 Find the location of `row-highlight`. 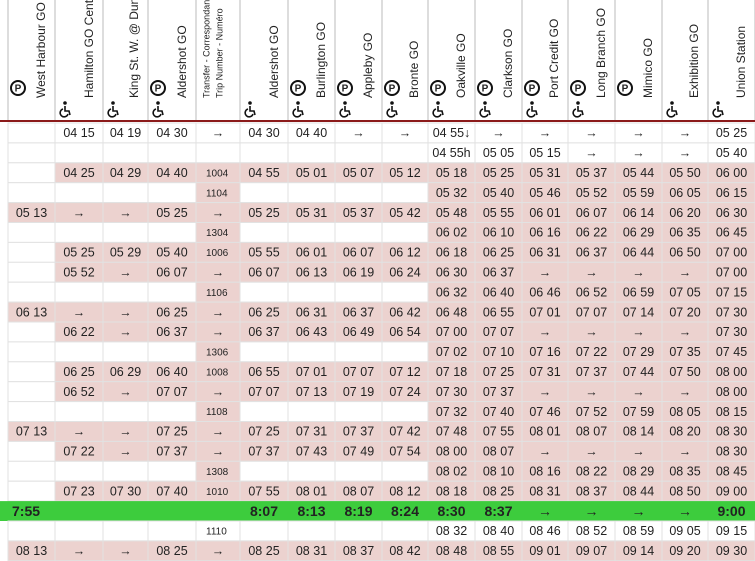

row-highlight is located at coordinates (377, 511).